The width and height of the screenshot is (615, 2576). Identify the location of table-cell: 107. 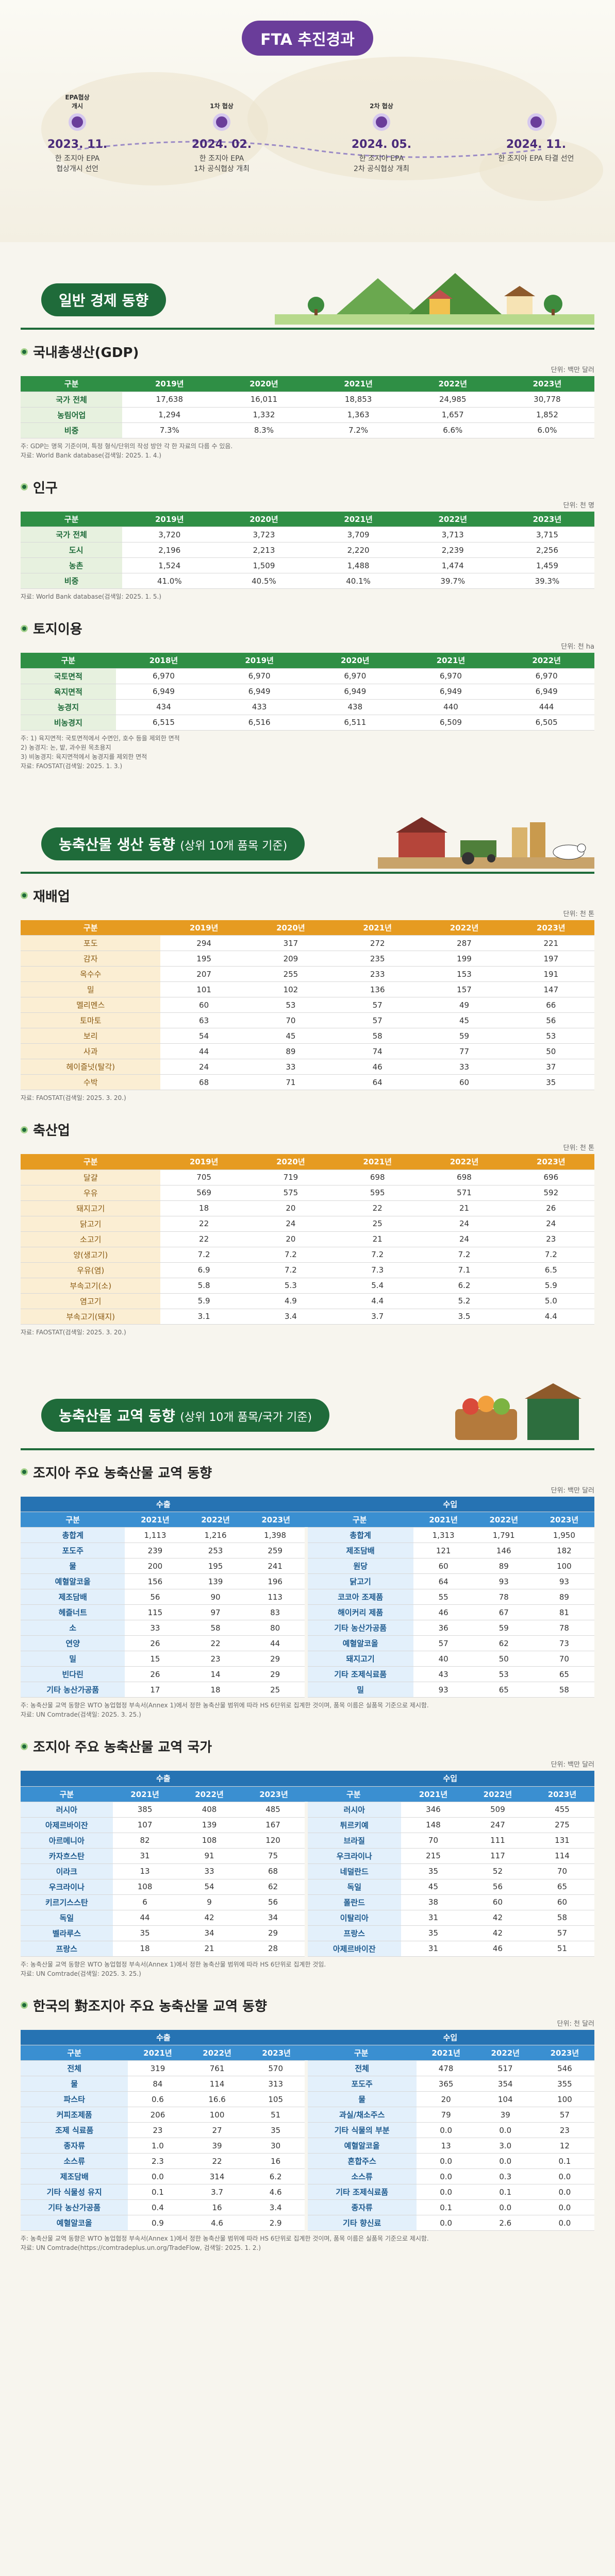
(144, 1825).